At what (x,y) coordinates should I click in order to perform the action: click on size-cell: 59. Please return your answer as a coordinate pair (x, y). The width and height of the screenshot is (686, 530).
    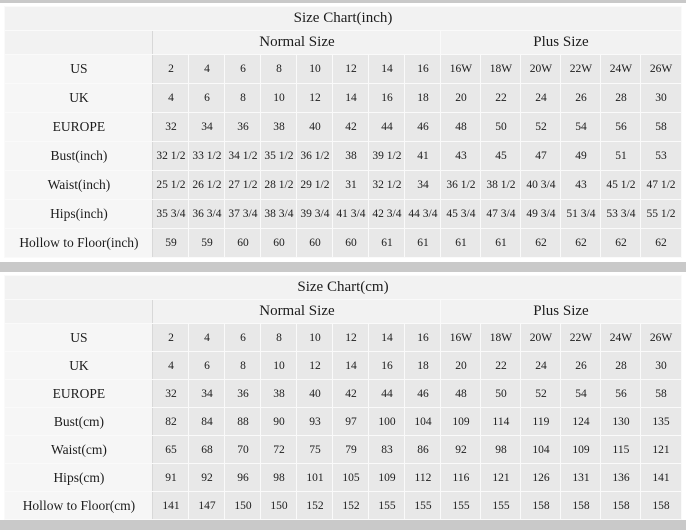
    Looking at the image, I should click on (171, 243).